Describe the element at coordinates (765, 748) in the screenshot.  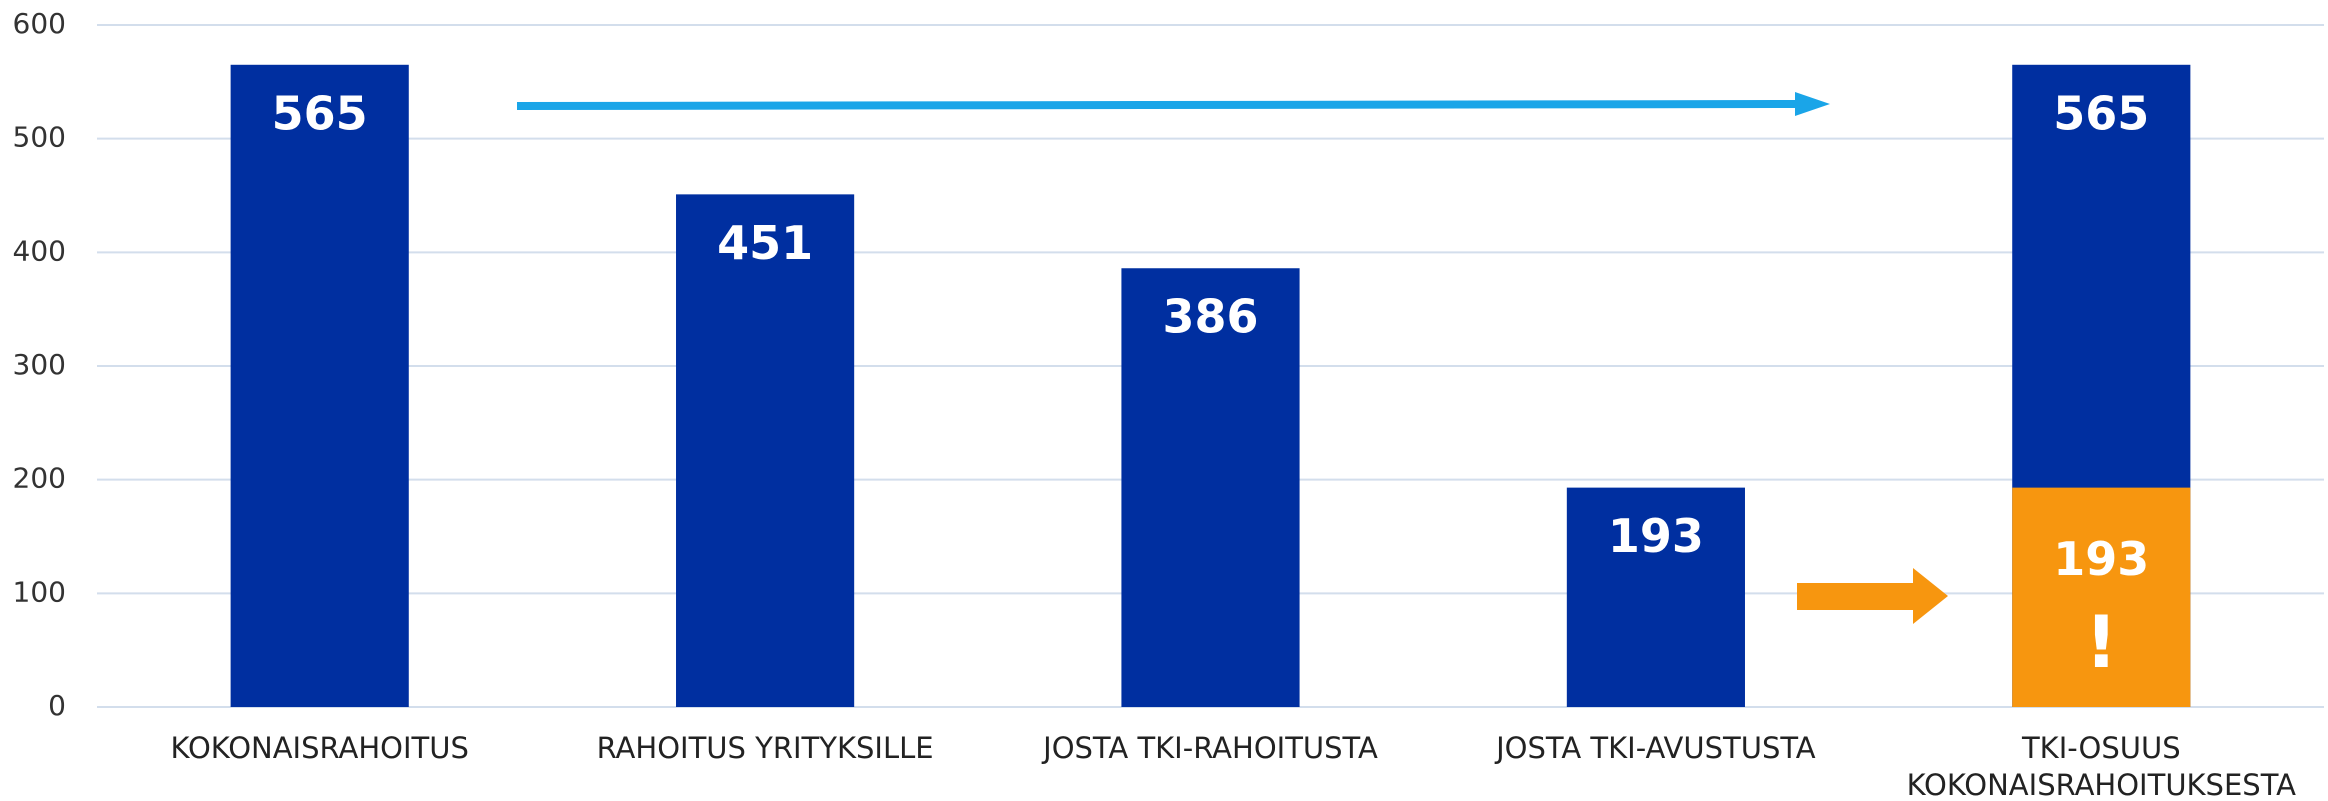
I see `x-tick-label: RAHOITUS YRITYKSILLE` at that location.